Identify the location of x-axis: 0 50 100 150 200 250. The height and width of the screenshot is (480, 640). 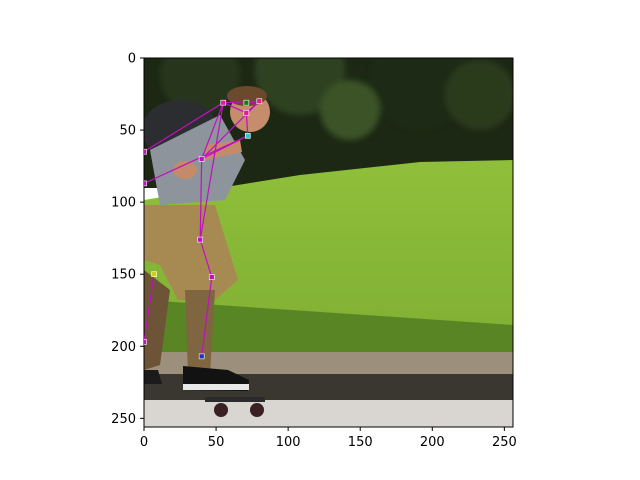
(328, 438).